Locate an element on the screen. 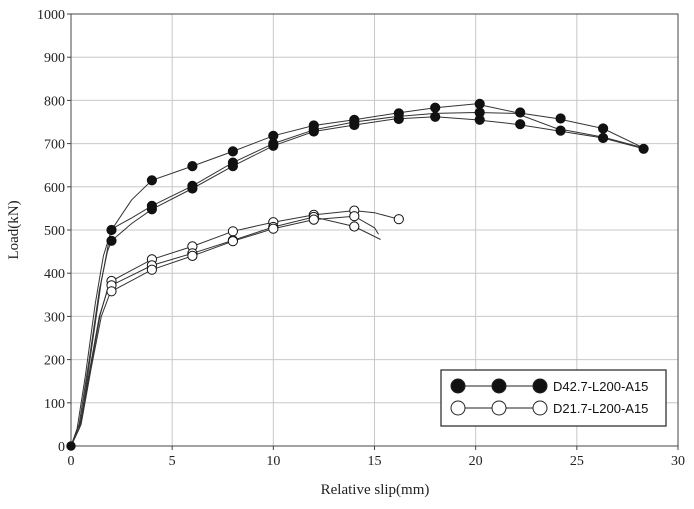  x-axis-title: Relative slip(mm) is located at coordinates (375, 490).